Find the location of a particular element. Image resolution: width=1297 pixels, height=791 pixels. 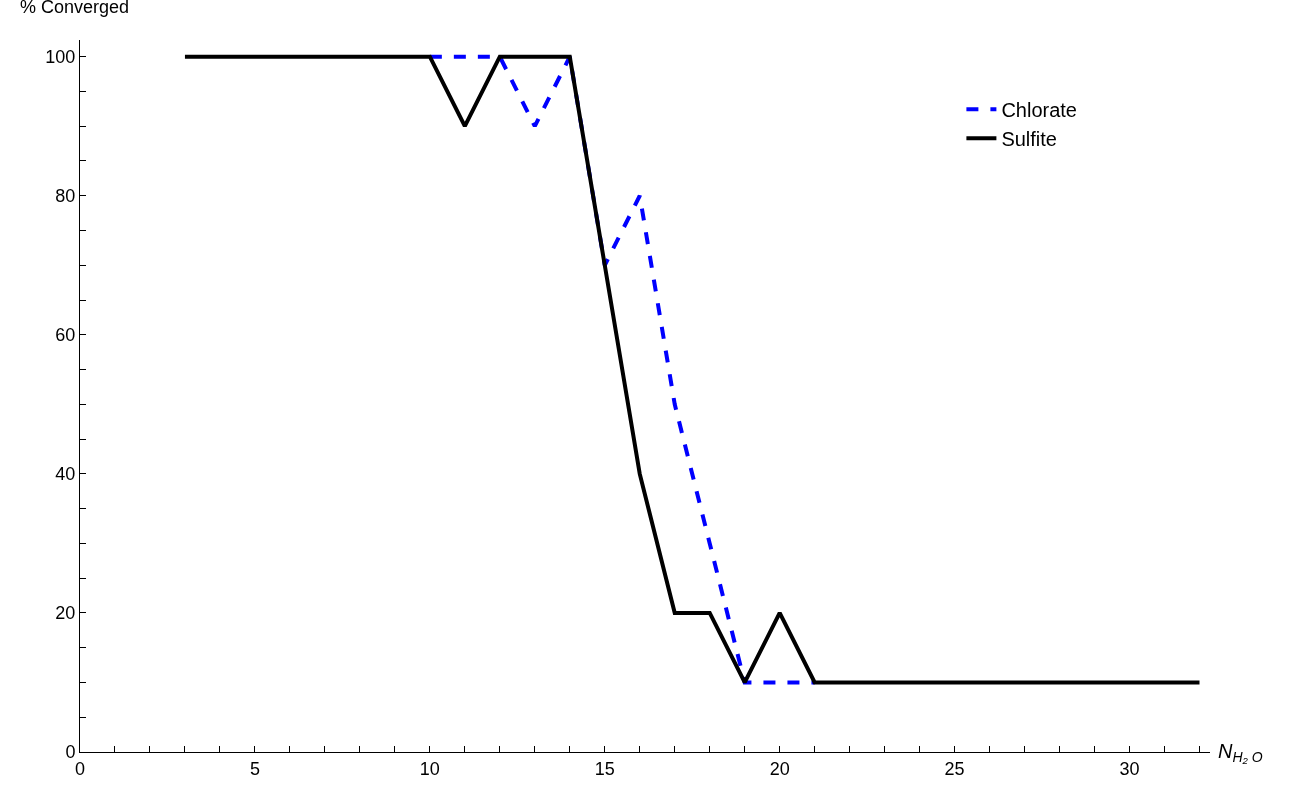

y-tick-label: 0 is located at coordinates (70, 752).